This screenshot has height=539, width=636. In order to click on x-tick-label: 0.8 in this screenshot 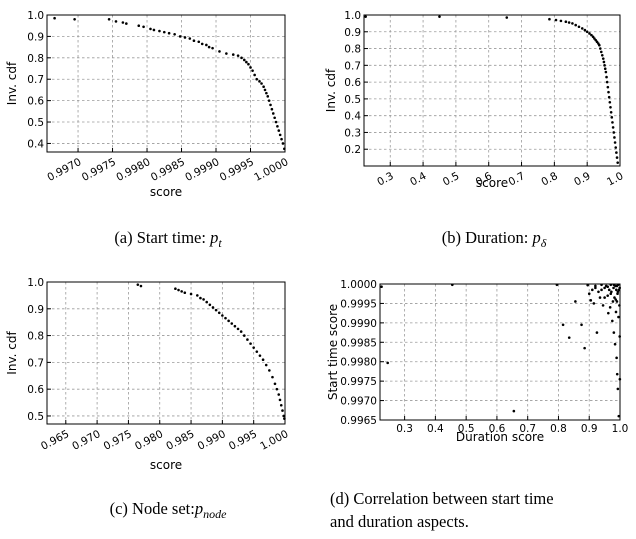, I will do `click(558, 429)`.